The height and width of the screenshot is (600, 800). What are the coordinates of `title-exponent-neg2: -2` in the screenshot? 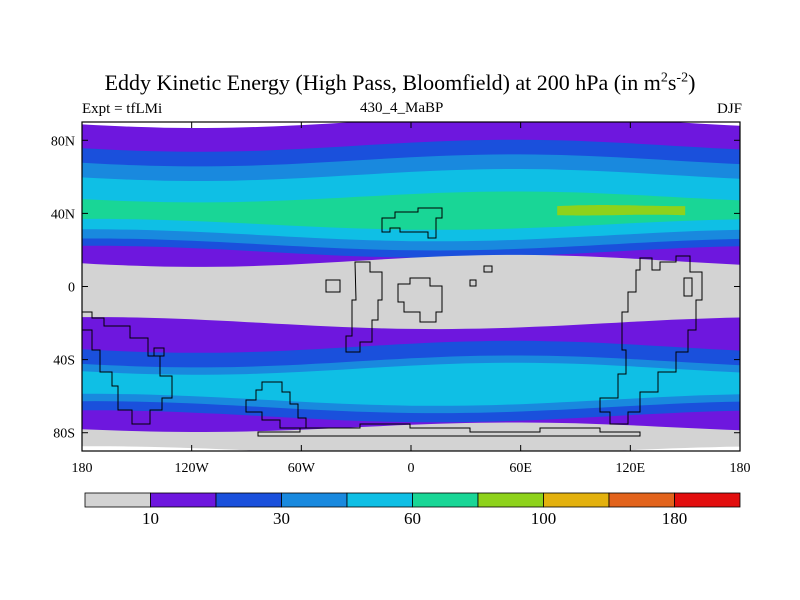 It's located at (682, 78).